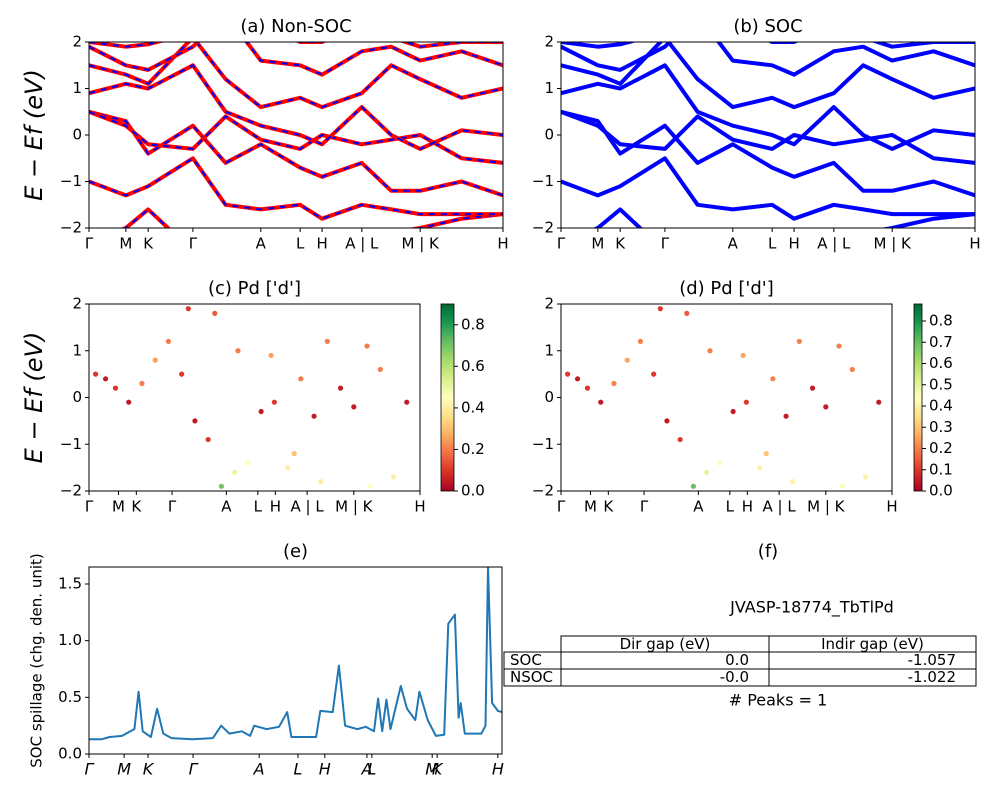 Image resolution: width=1000 pixels, height=800 pixels. What do you see at coordinates (941, 469) in the screenshot?
I see `colorbar-tick-label: 0.1` at bounding box center [941, 469].